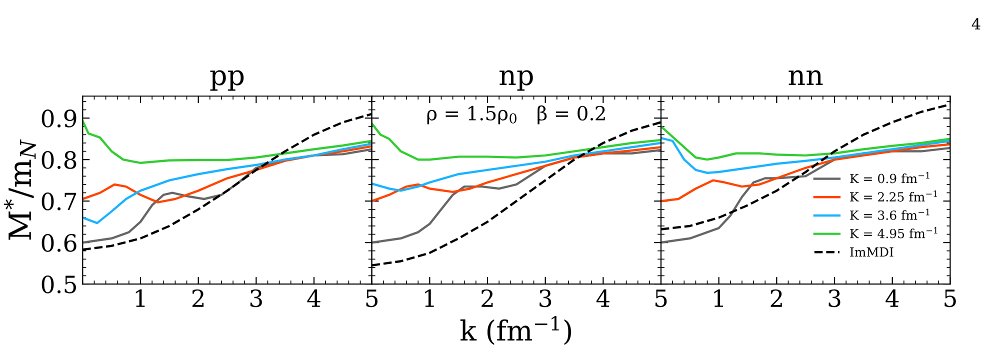  Describe the element at coordinates (894, 232) in the screenshot. I see `legend-label: K = 4.95 fm$^{−1}$` at that location.